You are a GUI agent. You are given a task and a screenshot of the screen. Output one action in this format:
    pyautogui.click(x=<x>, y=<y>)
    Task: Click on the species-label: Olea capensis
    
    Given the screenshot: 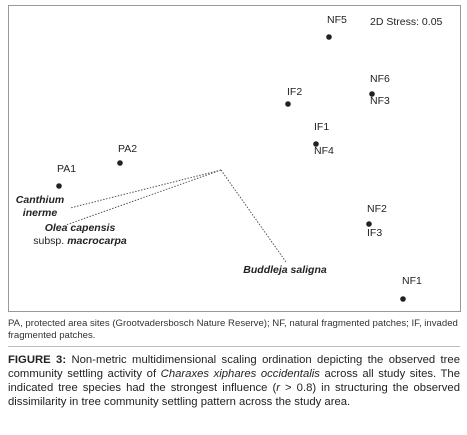 What is the action you would take?
    pyautogui.click(x=80, y=228)
    